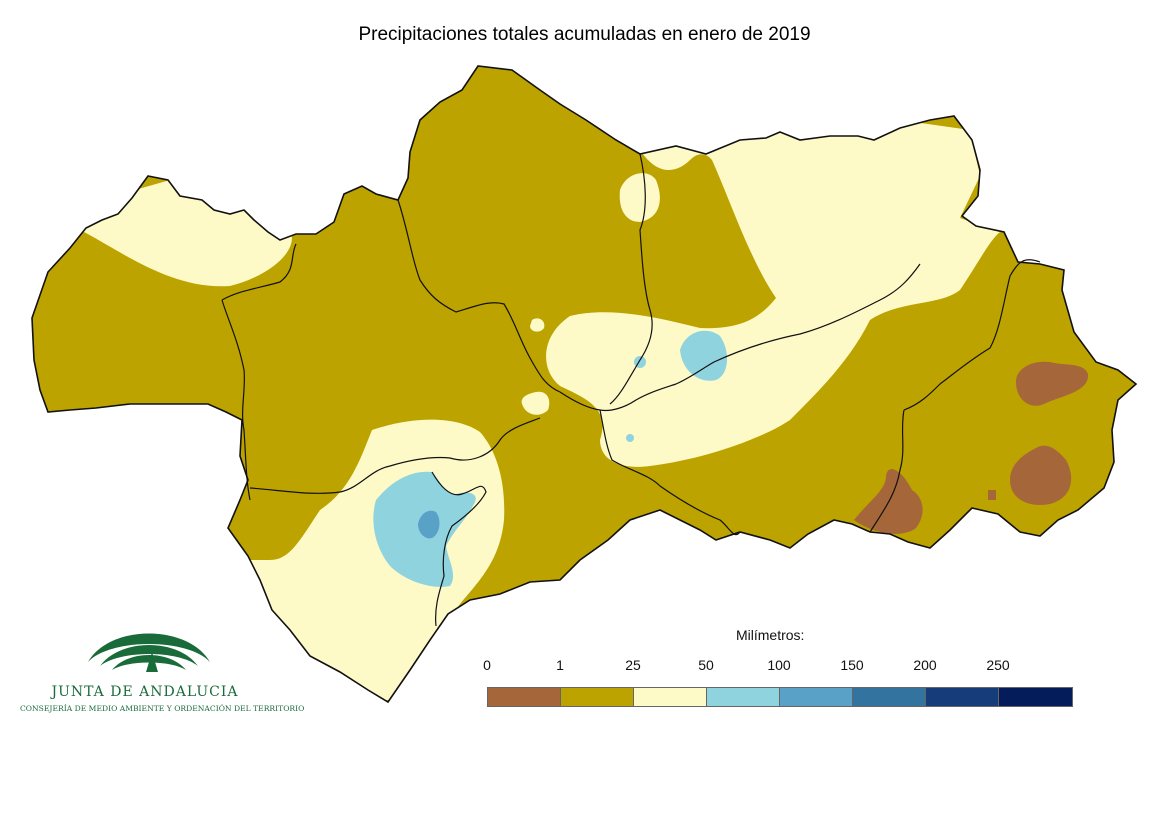  Describe the element at coordinates (560, 665) in the screenshot. I see `legend-tick-1: 1` at that location.